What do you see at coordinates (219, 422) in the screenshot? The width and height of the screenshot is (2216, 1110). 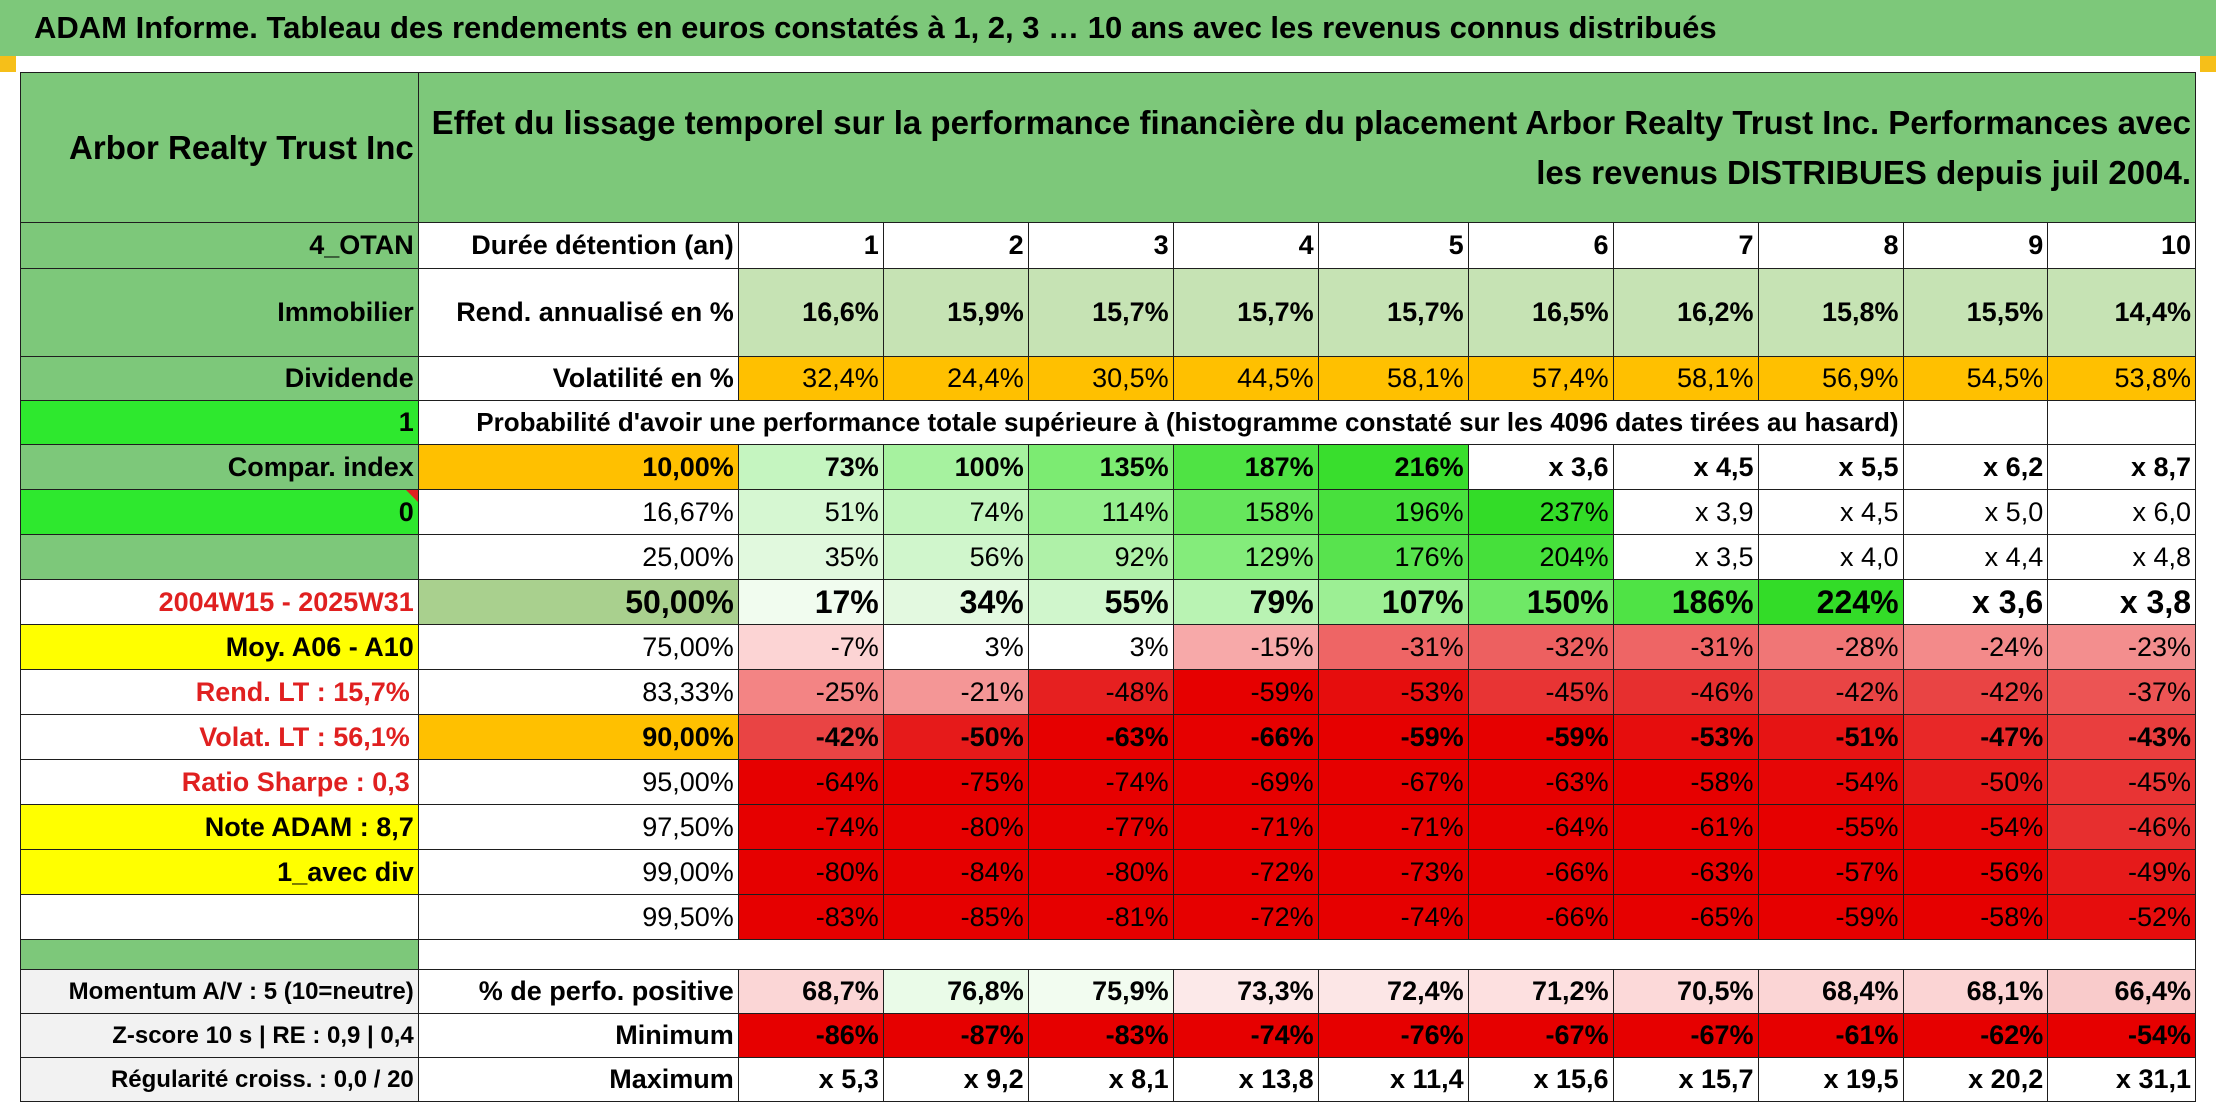 I see `flag-cell: 1` at bounding box center [219, 422].